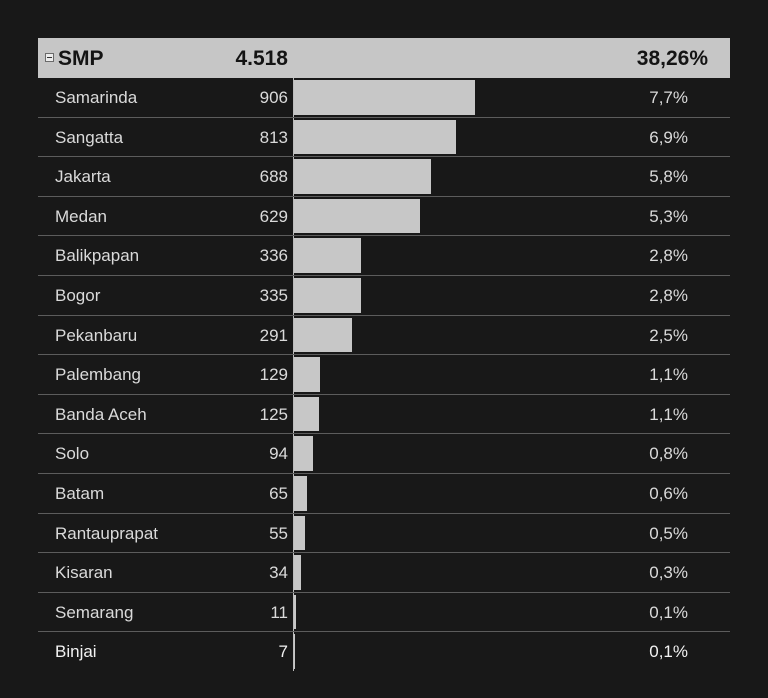  What do you see at coordinates (98, 375) in the screenshot?
I see `city-label: Palembang` at bounding box center [98, 375].